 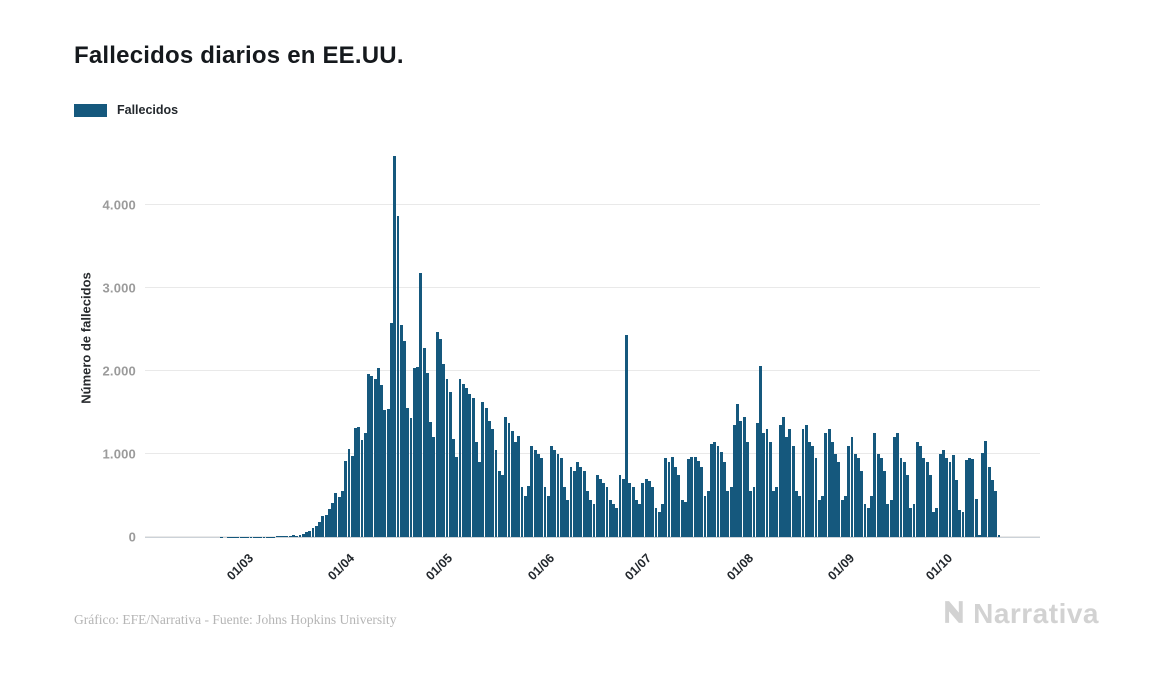 I want to click on chart-title: Fallecidos diarios en EE.UU., so click(x=239, y=55).